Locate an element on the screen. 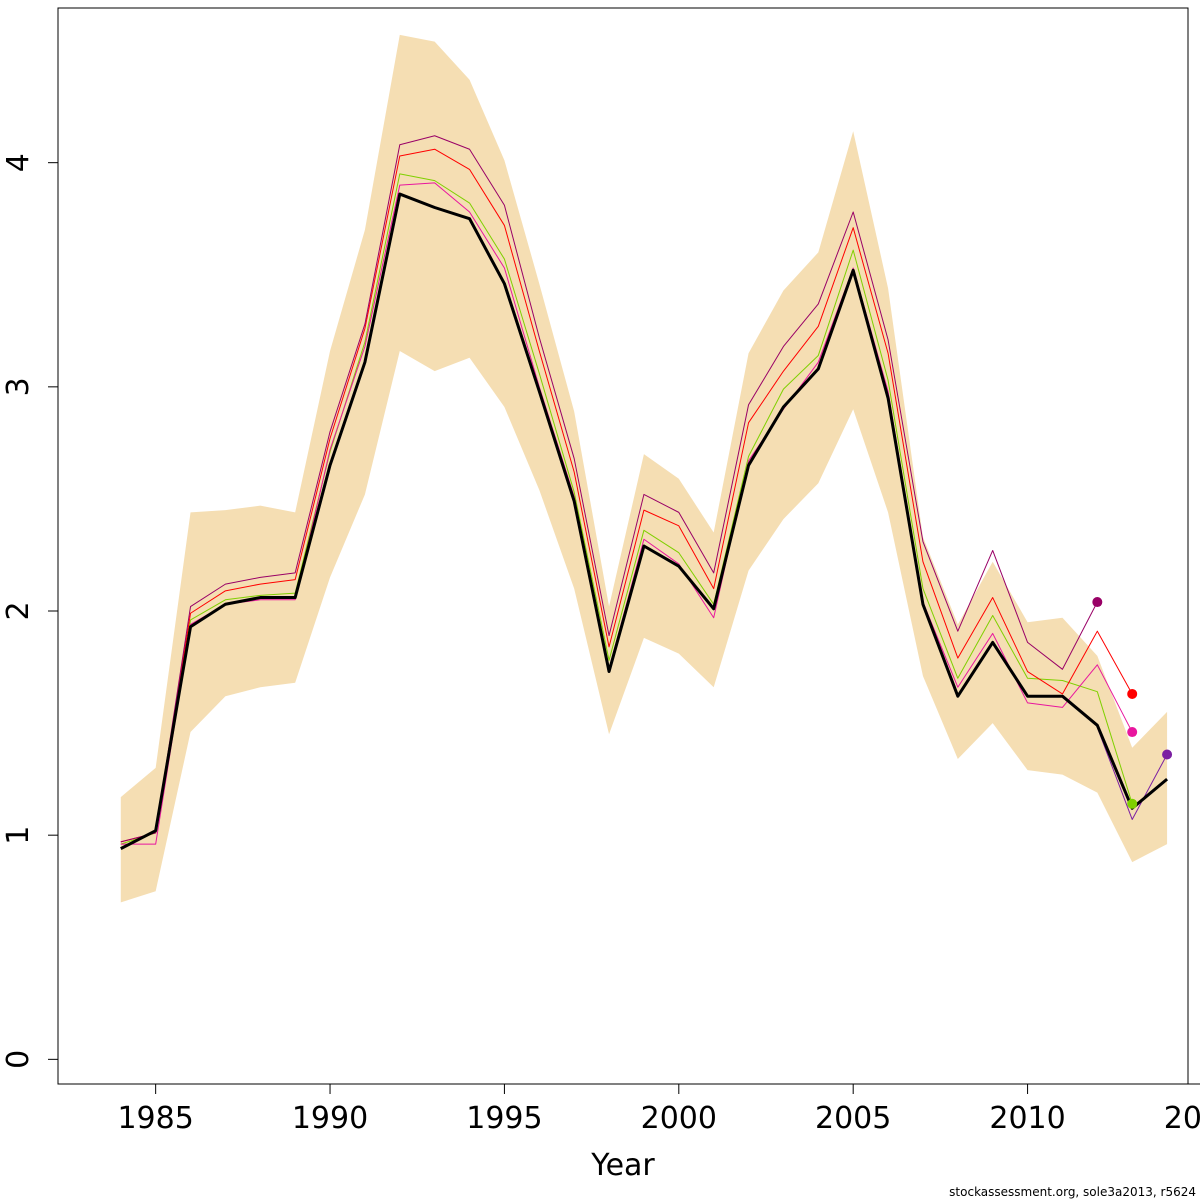  x-tick-label: 1985 is located at coordinates (155, 1118).